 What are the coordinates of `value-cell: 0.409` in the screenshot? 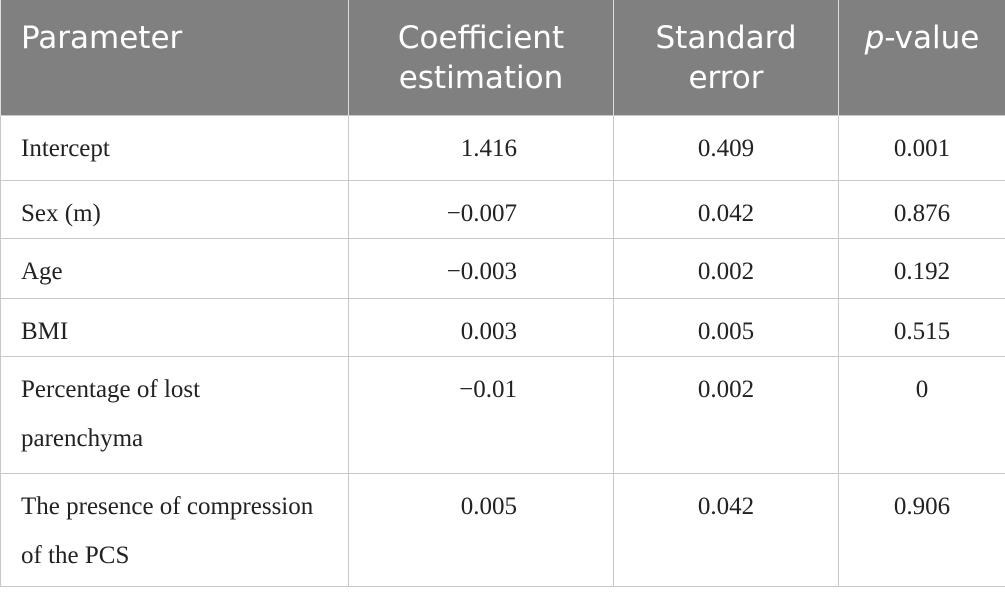 It's located at (726, 147).